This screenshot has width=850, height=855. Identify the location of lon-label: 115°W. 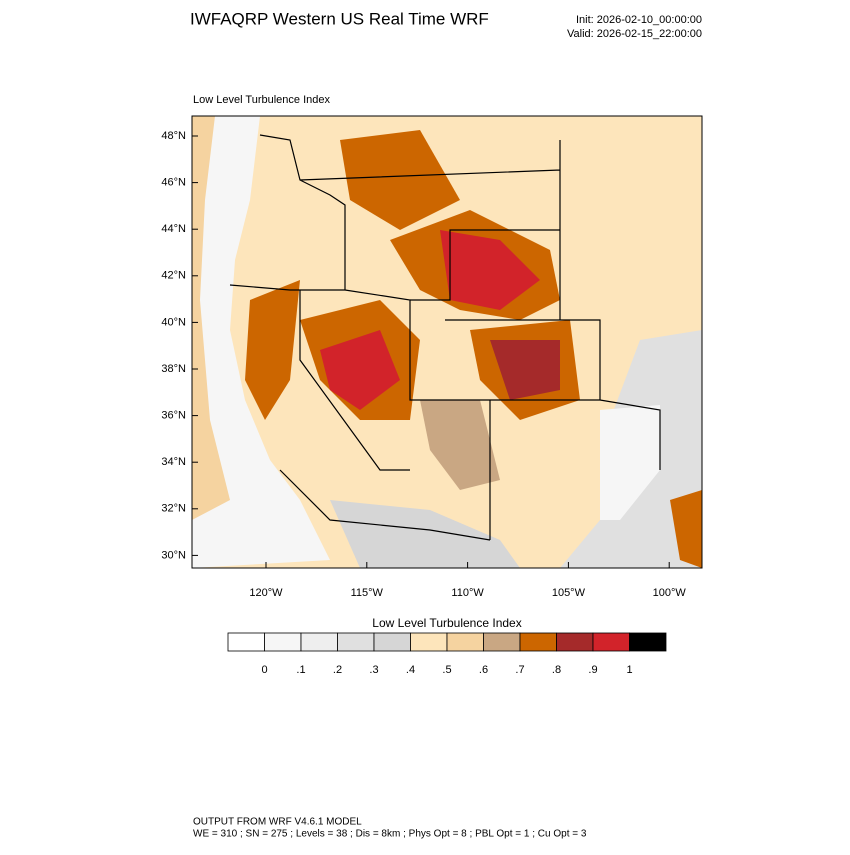
(367, 593).